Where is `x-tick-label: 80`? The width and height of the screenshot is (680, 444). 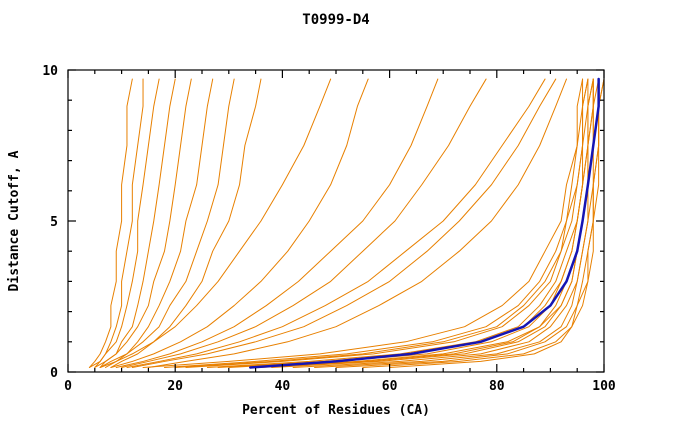
x-tick-label: 80 is located at coordinates (497, 386).